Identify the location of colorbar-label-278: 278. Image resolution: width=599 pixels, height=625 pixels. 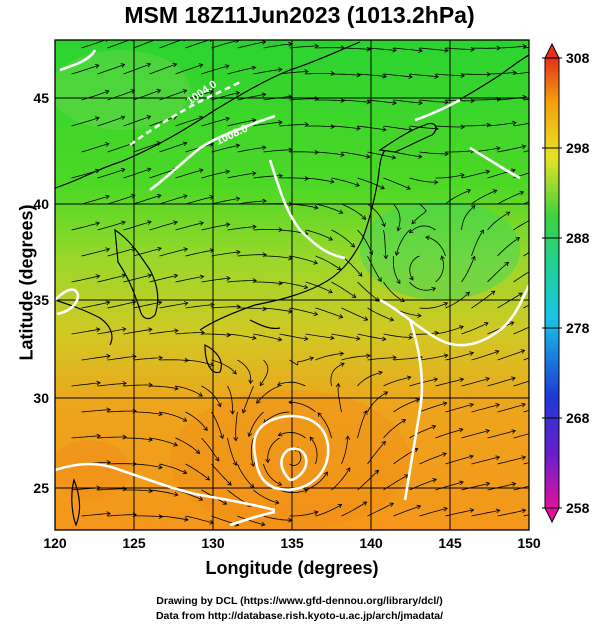
(578, 328).